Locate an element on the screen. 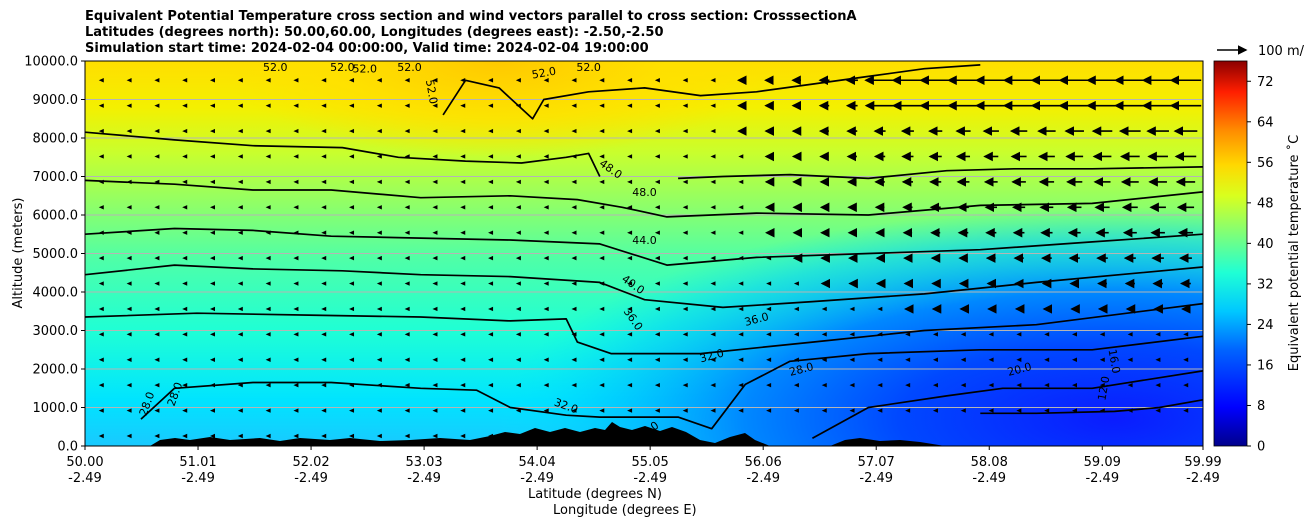 This screenshot has height=526, width=1308. contour-label: 48.0 is located at coordinates (644, 192).